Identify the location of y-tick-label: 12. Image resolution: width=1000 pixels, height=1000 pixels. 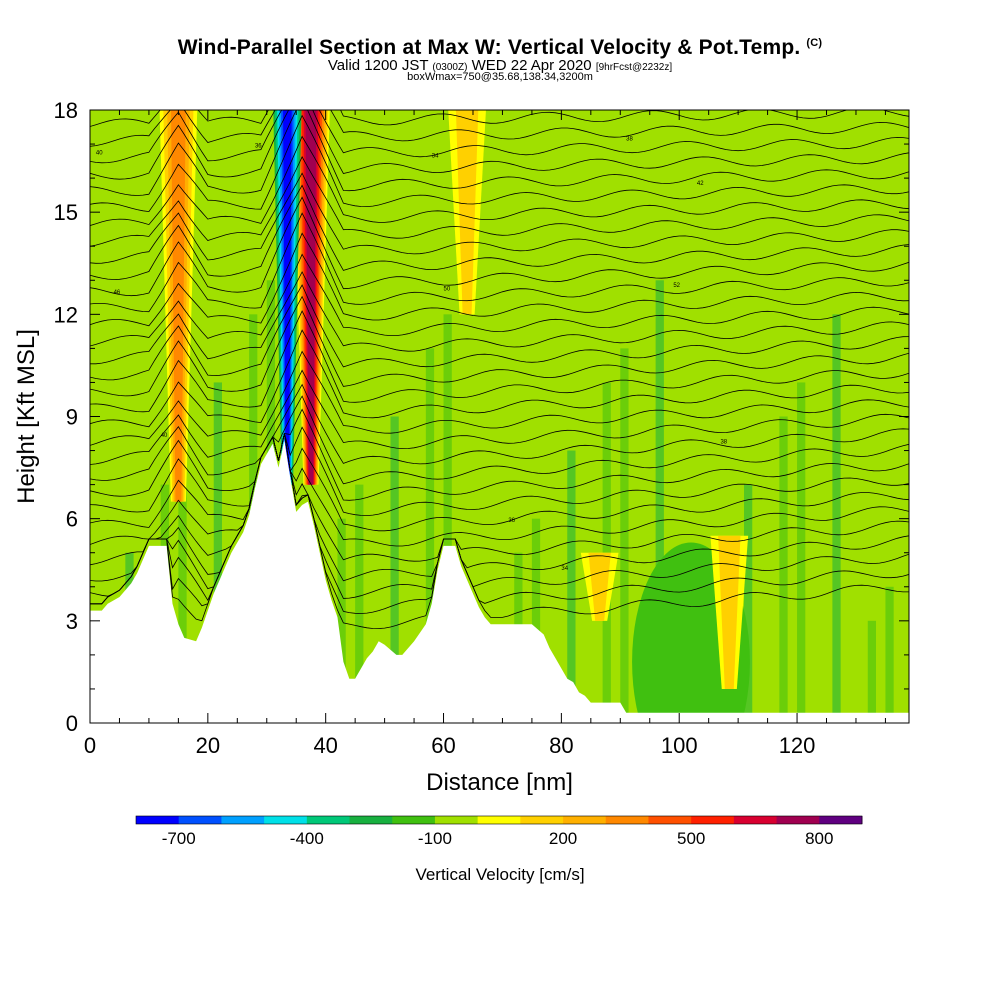
(66, 314).